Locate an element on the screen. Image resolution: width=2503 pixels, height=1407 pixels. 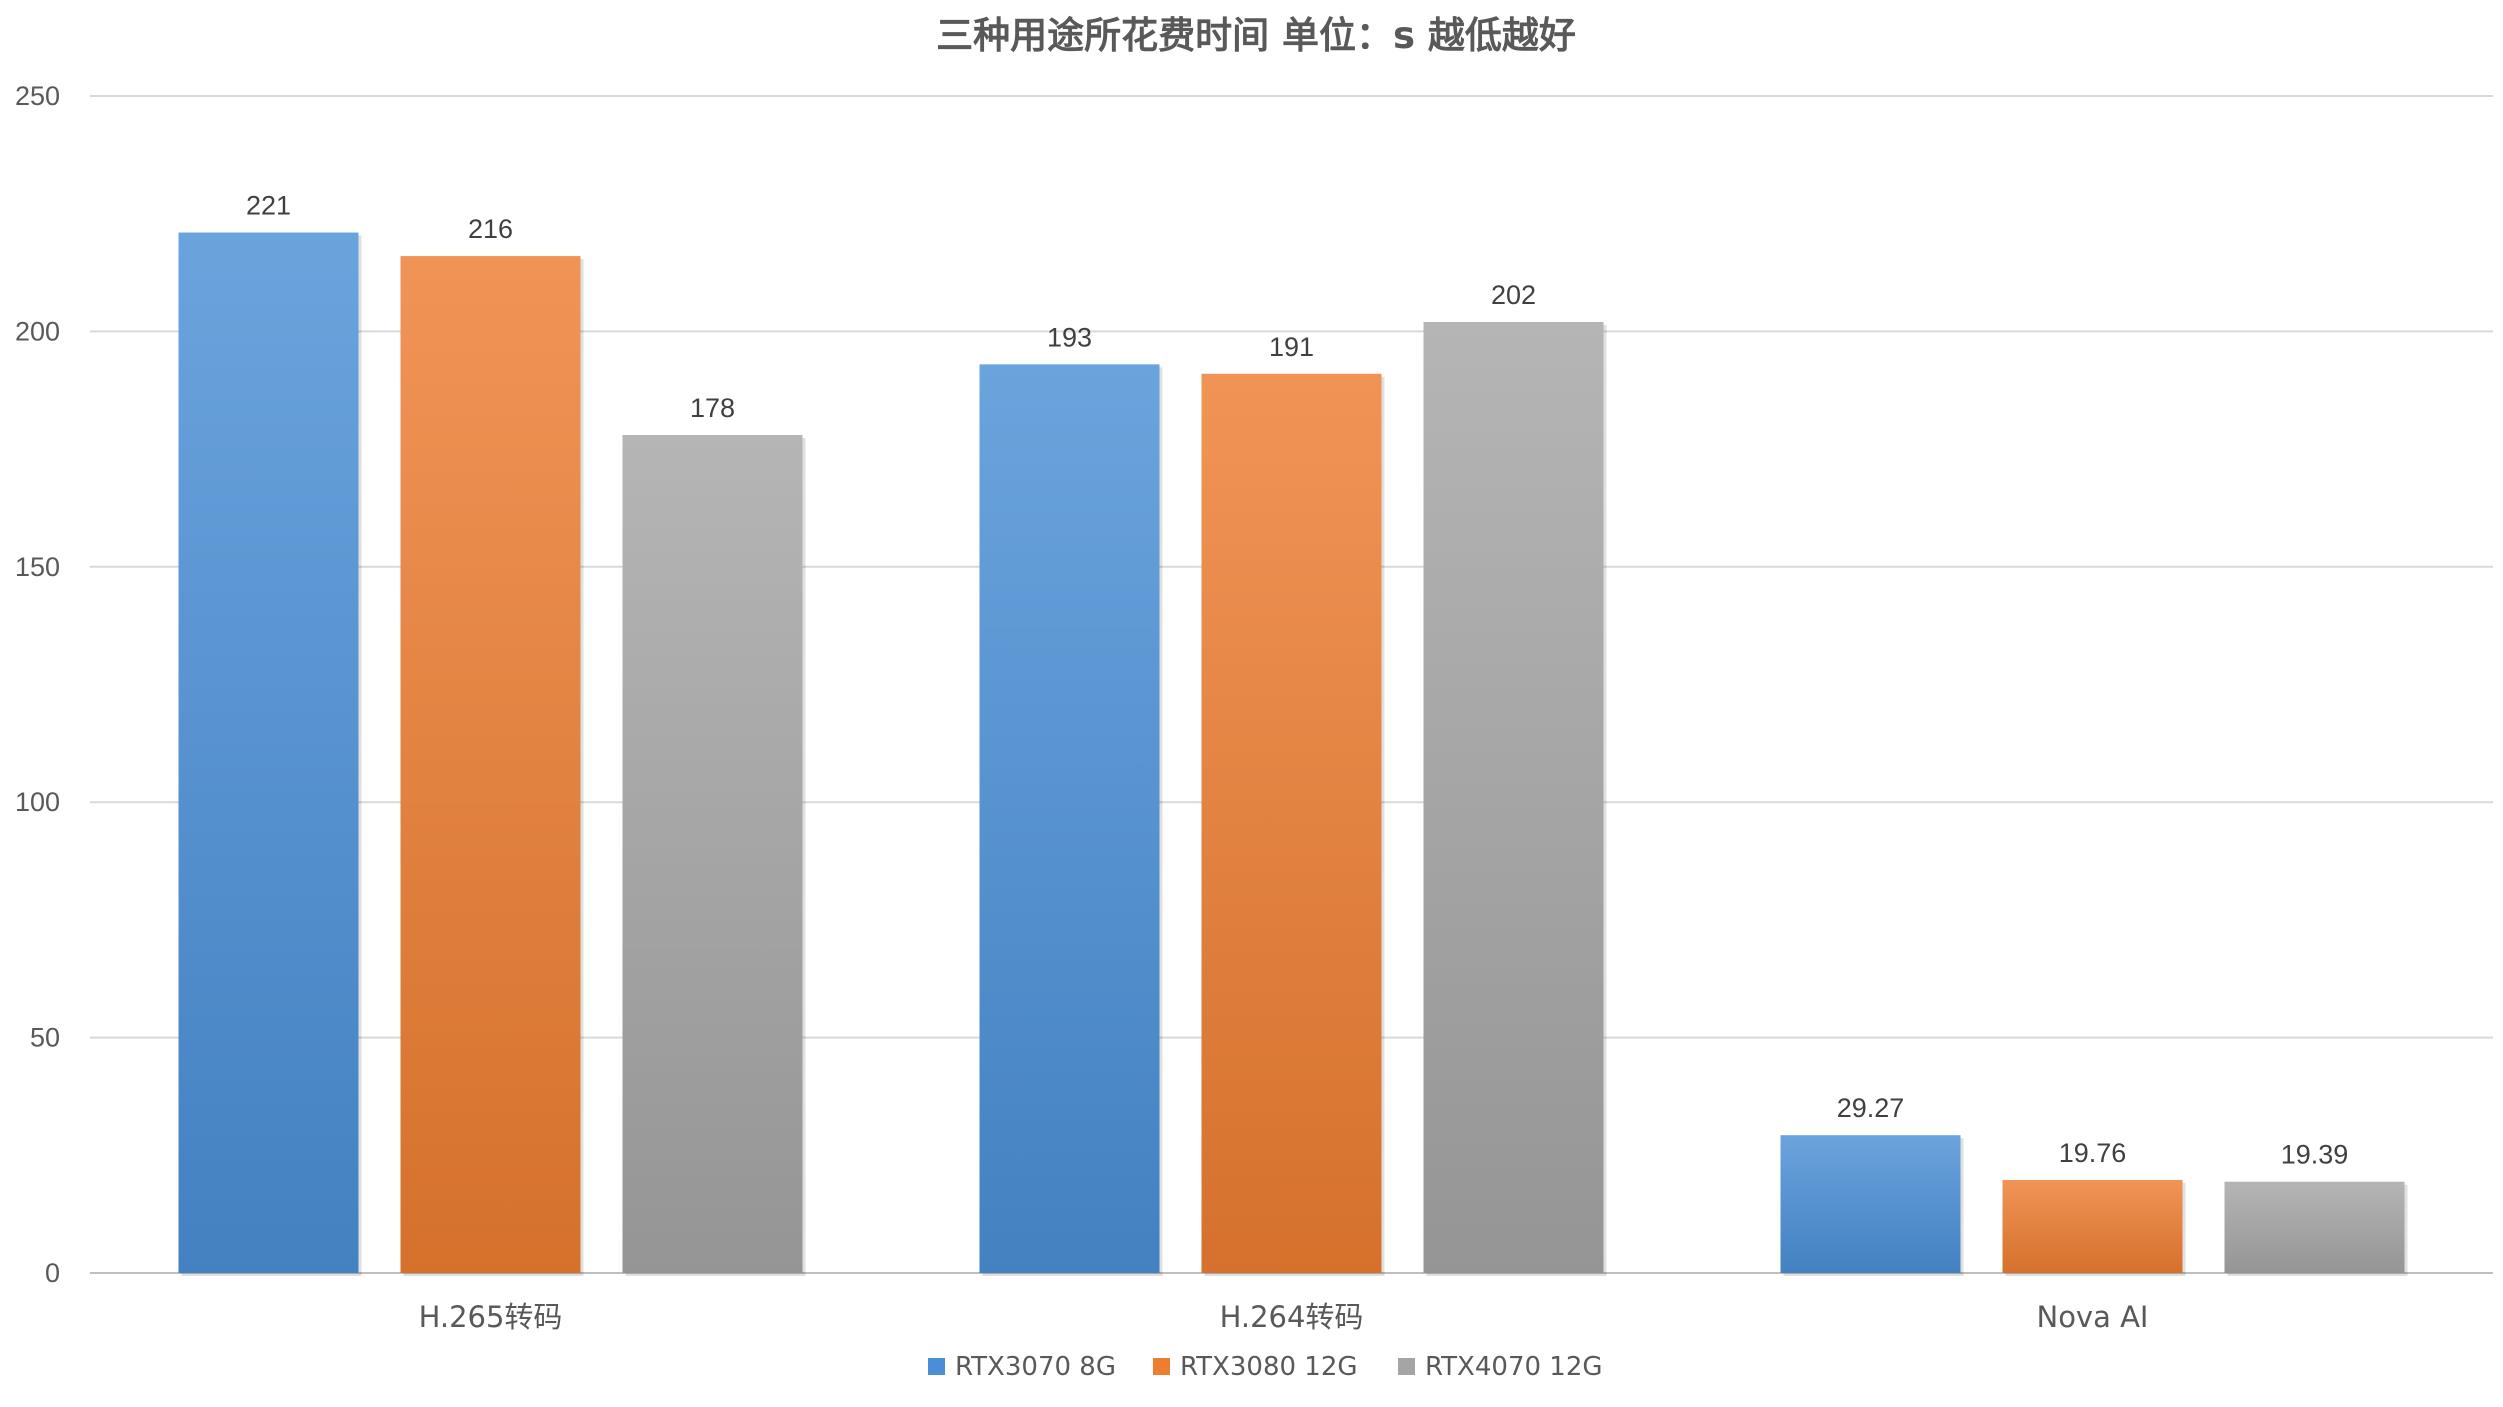
x-tick-label: H.265转码 is located at coordinates (491, 1317).